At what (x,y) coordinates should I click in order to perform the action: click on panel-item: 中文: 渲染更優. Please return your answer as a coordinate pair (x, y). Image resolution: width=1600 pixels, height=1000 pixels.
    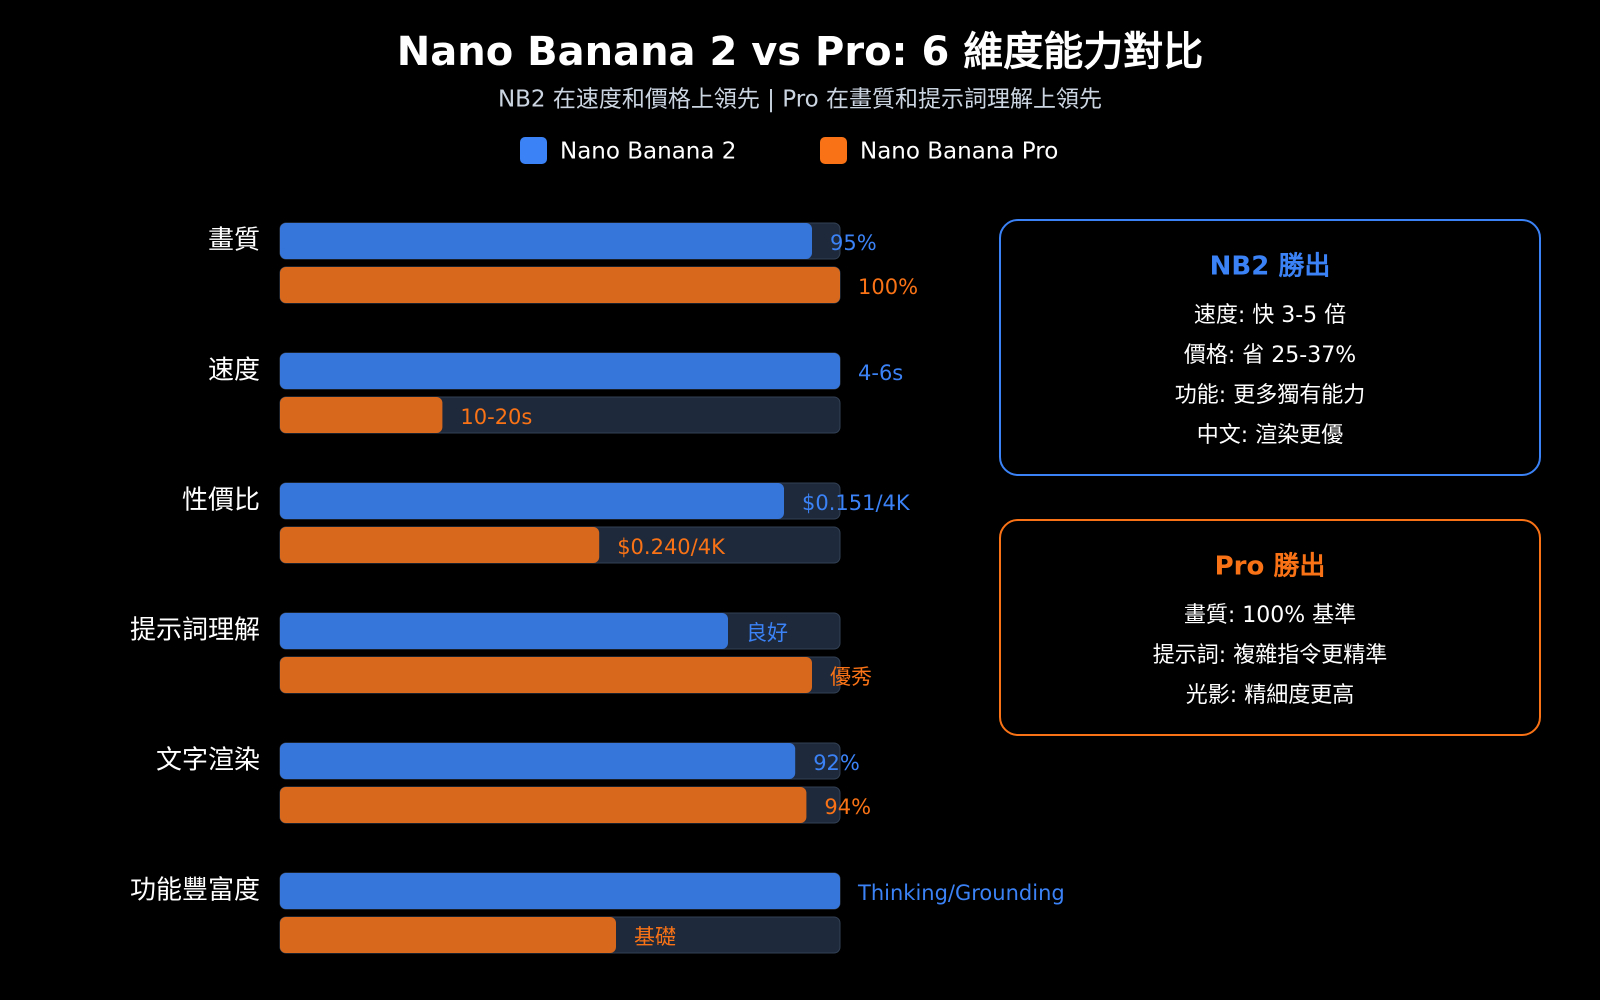
    Looking at the image, I should click on (1270, 435).